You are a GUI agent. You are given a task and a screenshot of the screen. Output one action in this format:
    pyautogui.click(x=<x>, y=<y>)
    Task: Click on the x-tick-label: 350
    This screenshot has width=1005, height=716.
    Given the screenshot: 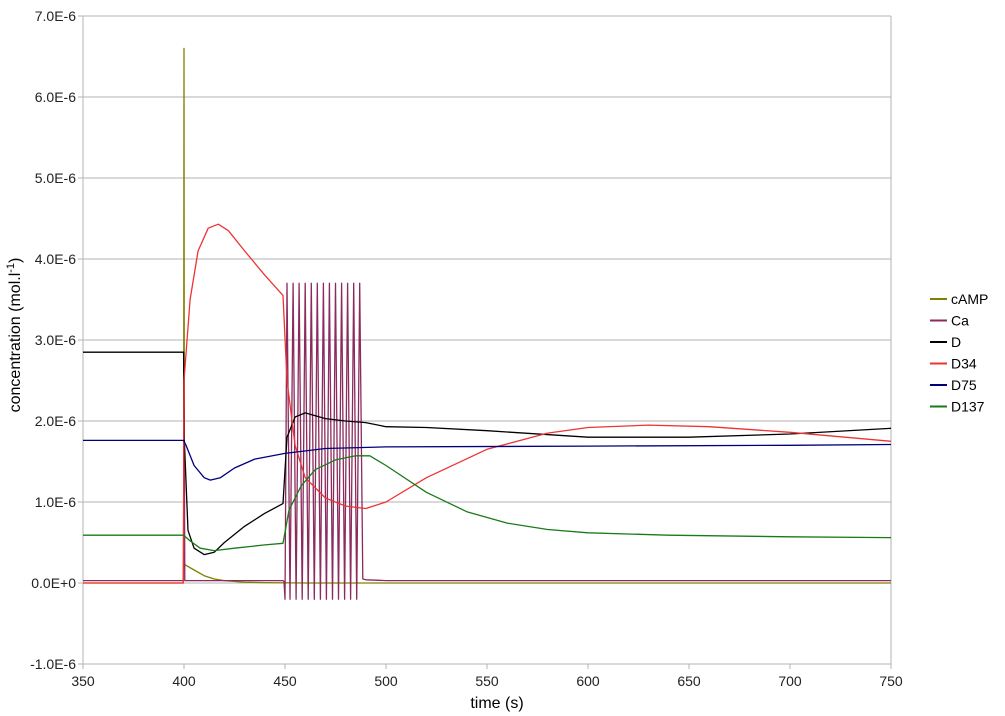 What is the action you would take?
    pyautogui.click(x=83, y=681)
    